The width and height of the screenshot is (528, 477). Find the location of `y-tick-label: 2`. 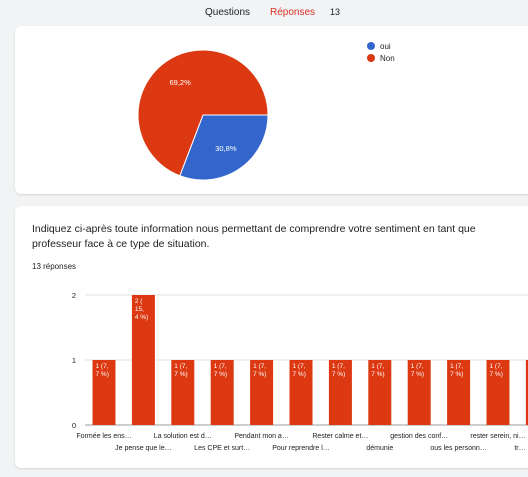

y-tick-label: 2 is located at coordinates (74, 295).